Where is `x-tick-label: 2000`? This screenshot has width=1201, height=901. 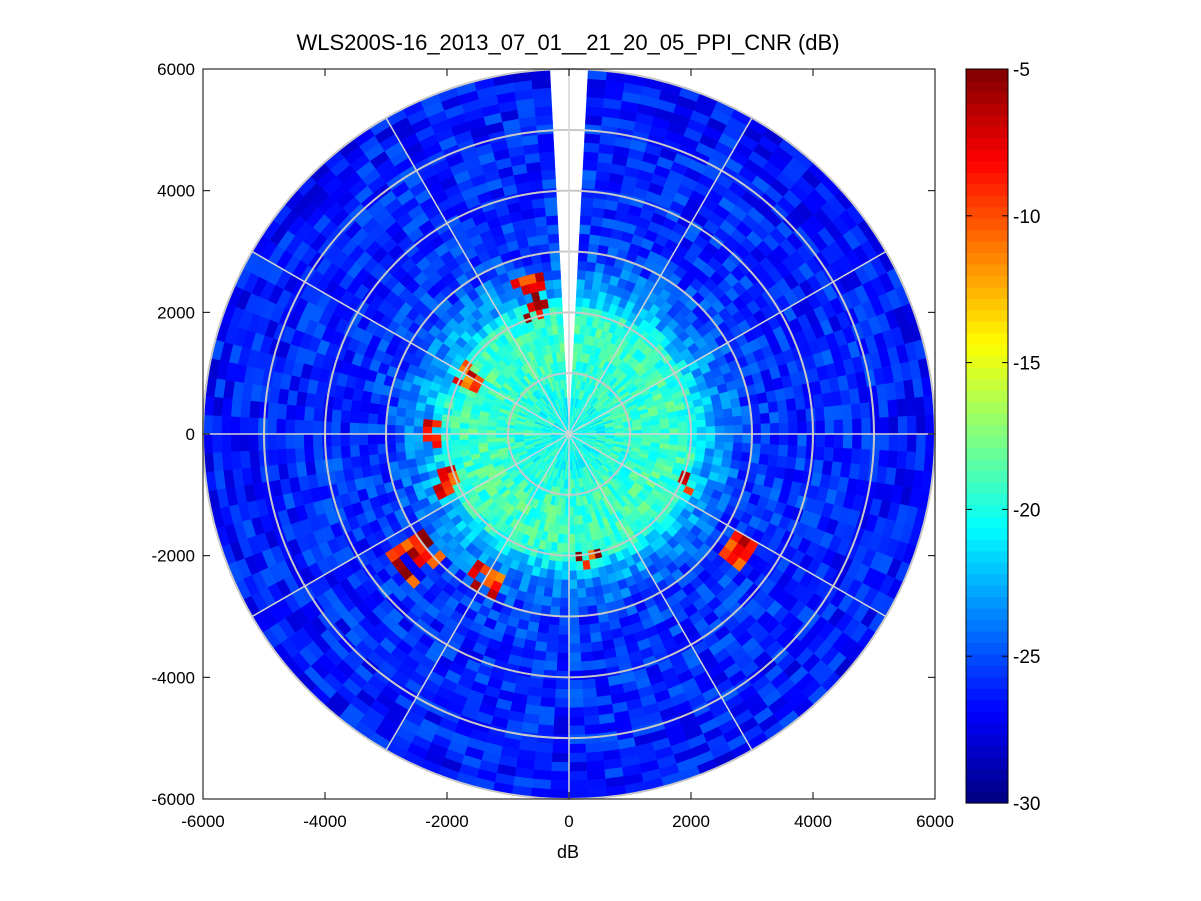
x-tick-label: 2000 is located at coordinates (691, 821).